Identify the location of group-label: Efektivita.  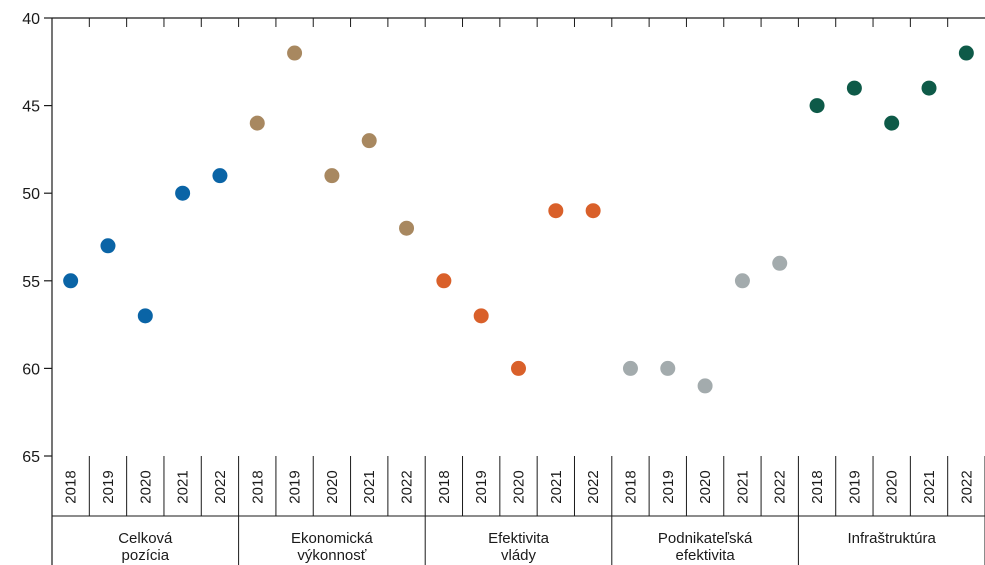
(519, 538).